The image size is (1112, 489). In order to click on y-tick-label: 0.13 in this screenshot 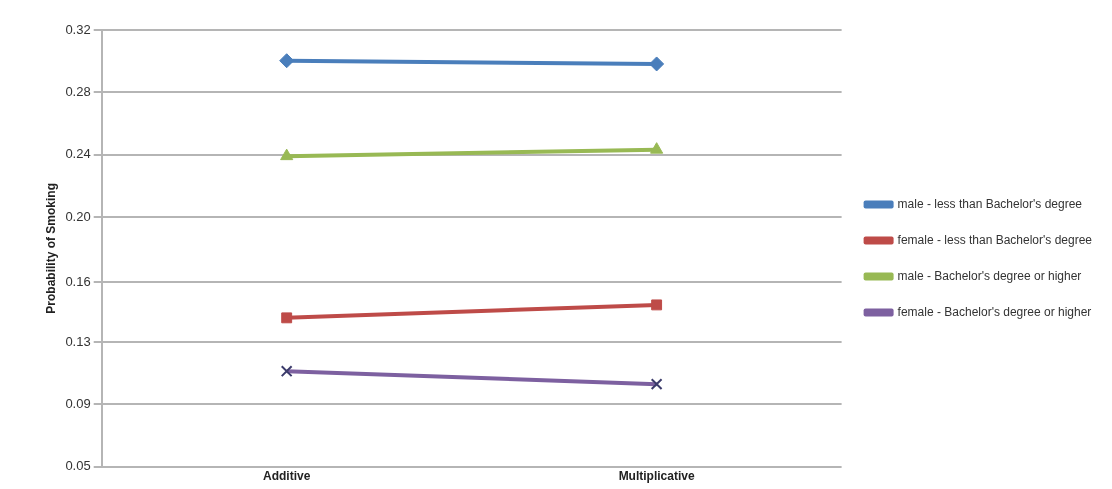, I will do `click(78, 341)`.